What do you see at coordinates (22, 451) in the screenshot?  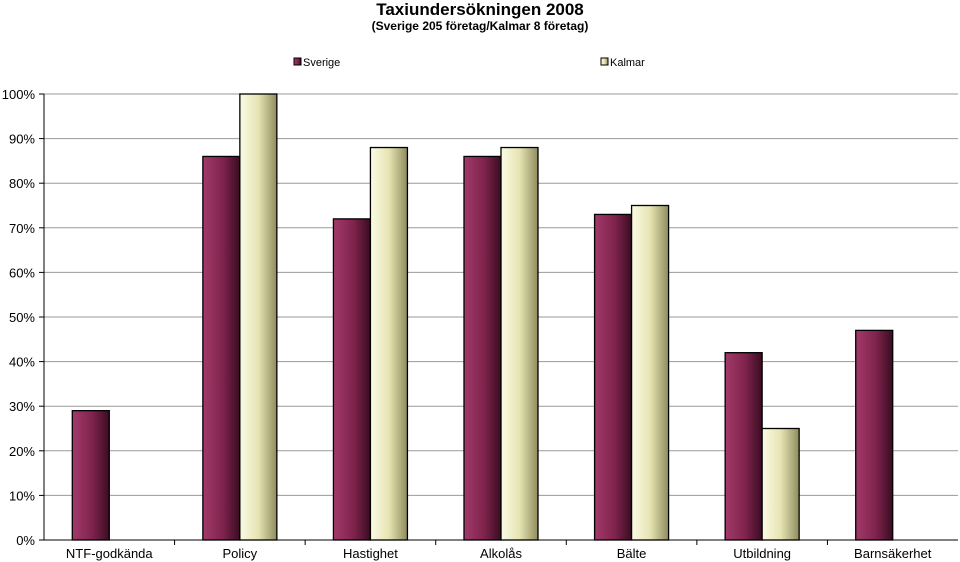 I see `y-tick-label: 20%` at bounding box center [22, 451].